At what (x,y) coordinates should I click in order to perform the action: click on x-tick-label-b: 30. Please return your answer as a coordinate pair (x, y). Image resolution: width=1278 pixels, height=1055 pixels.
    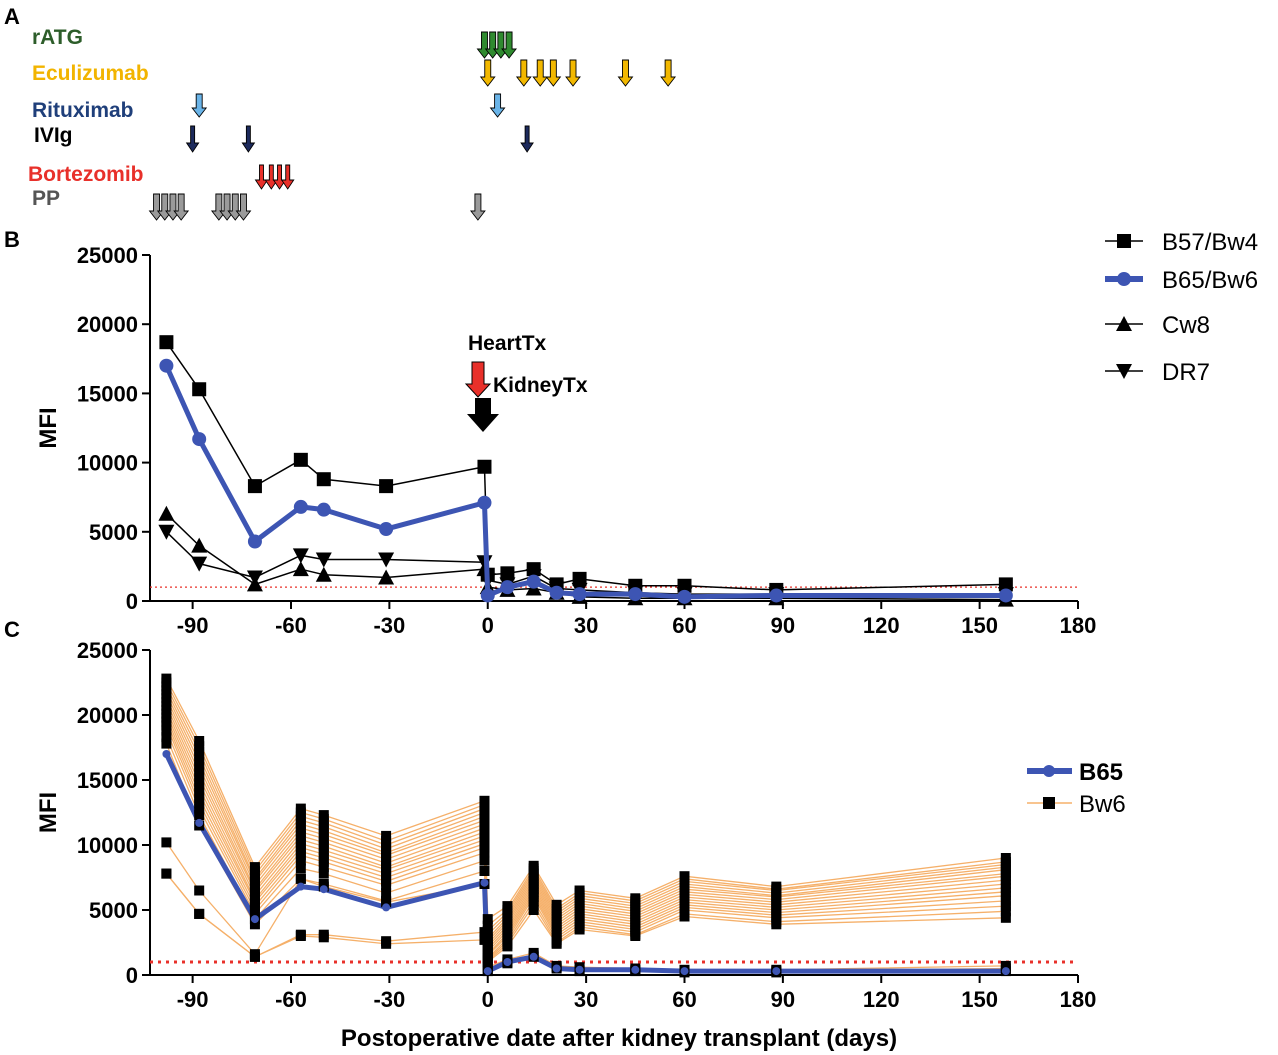
    Looking at the image, I should click on (586, 625).